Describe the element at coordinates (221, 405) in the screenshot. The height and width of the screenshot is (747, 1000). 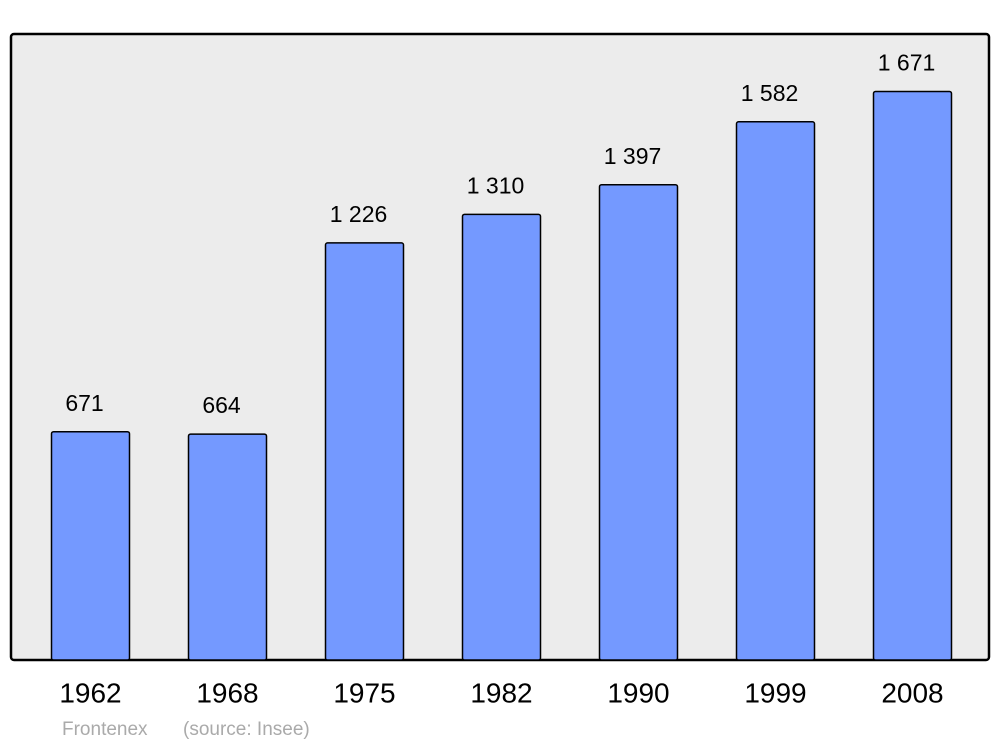
I see `value-label: 664` at that location.